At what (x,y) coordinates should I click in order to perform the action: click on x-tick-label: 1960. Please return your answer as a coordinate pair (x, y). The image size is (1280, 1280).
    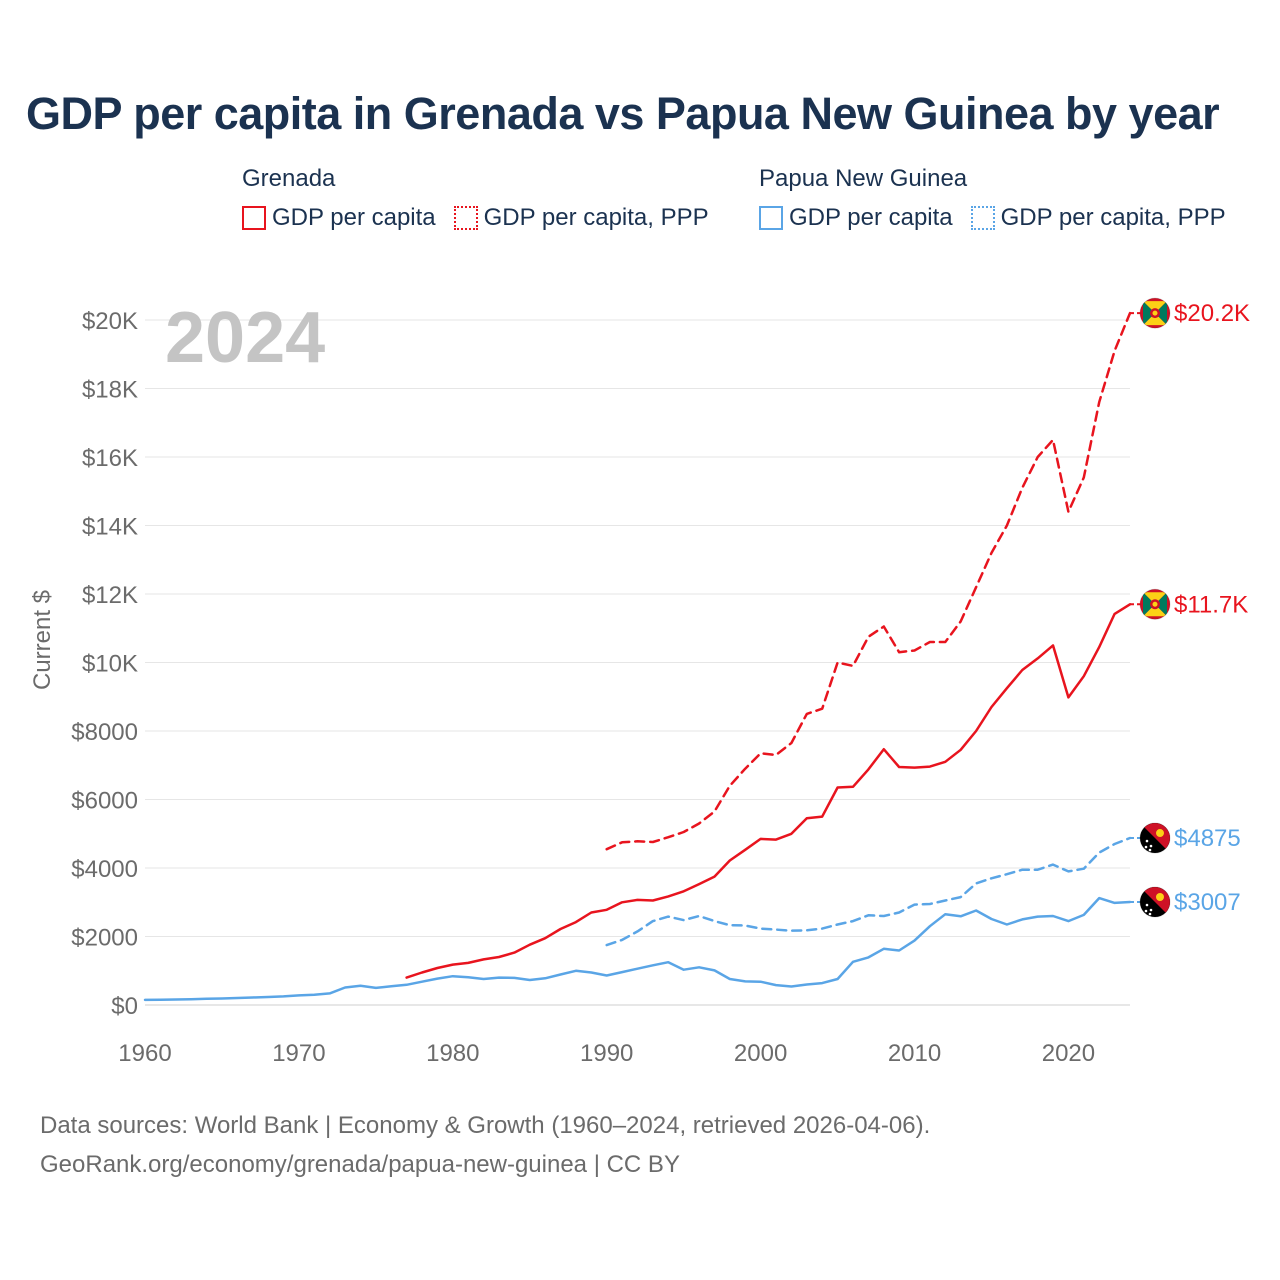
    Looking at the image, I should click on (144, 1053).